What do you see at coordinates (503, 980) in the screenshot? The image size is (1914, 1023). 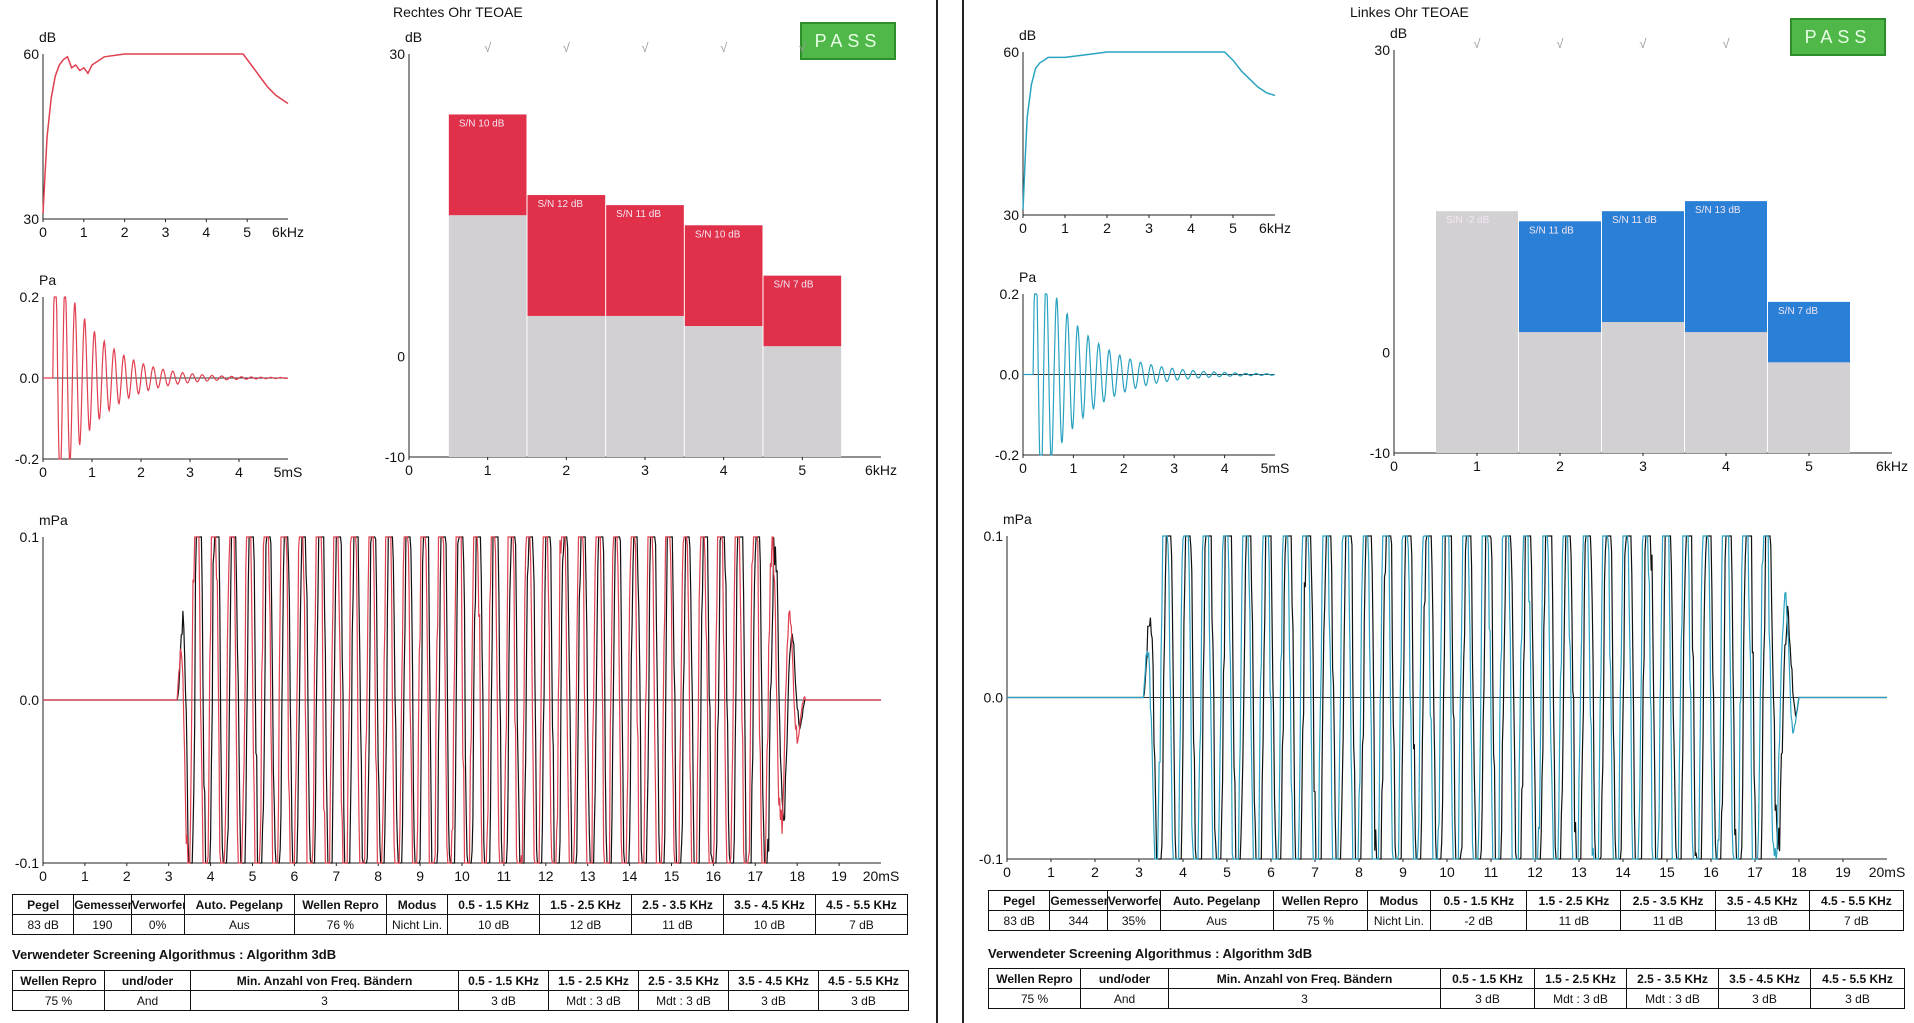 I see `table-cell: 0.5 - 1.5 KHz` at bounding box center [503, 980].